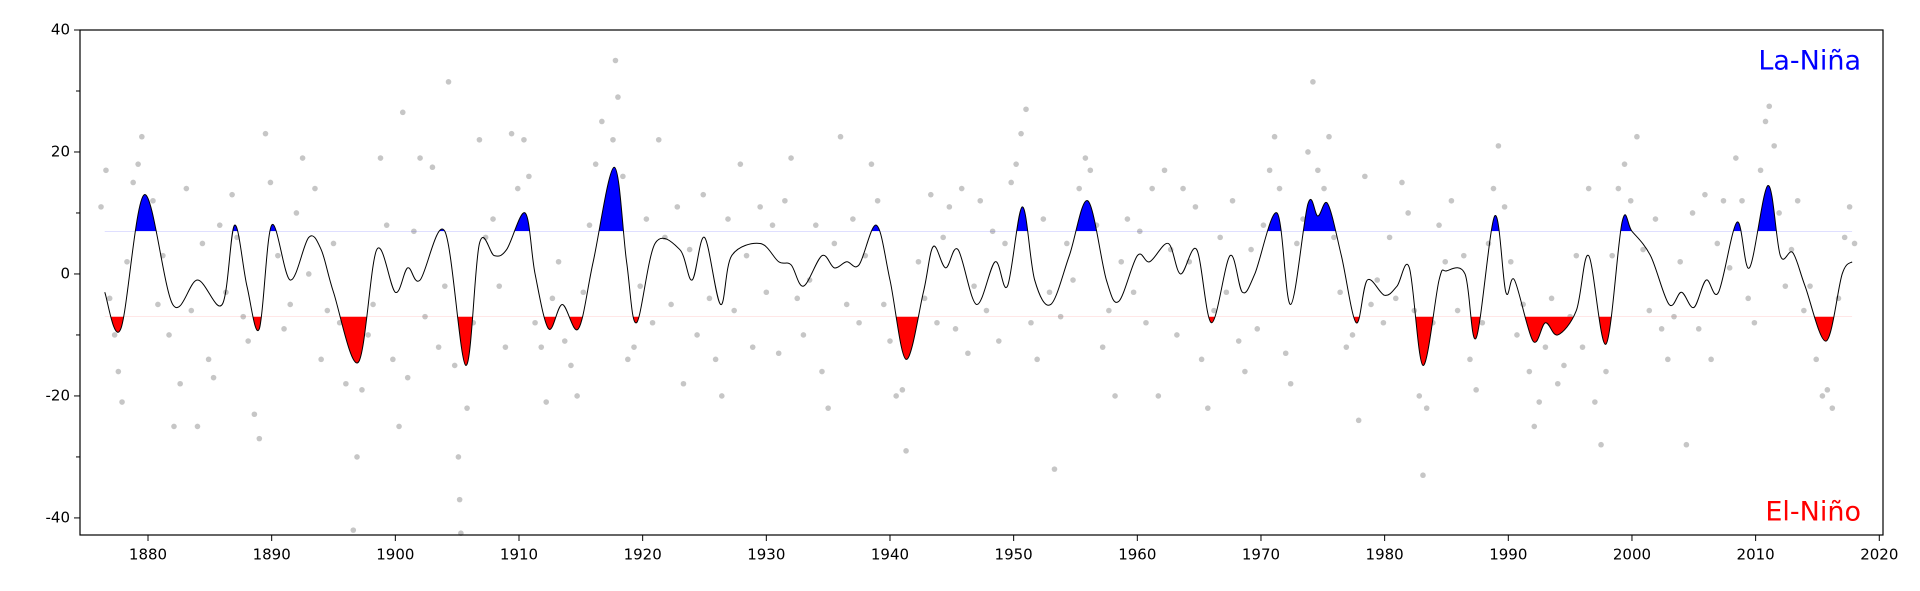 The image size is (1920, 591). I want to click on y-tick-label: 40, so click(60, 30).